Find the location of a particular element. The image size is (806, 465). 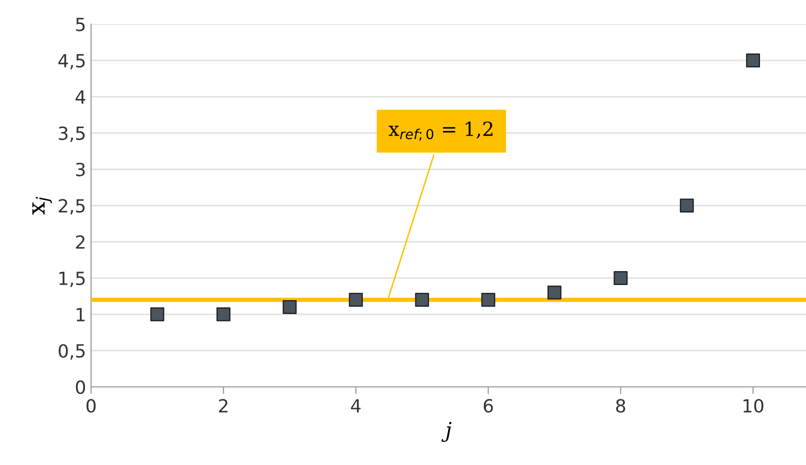

y-tick-label: 1,5 is located at coordinates (72, 280).